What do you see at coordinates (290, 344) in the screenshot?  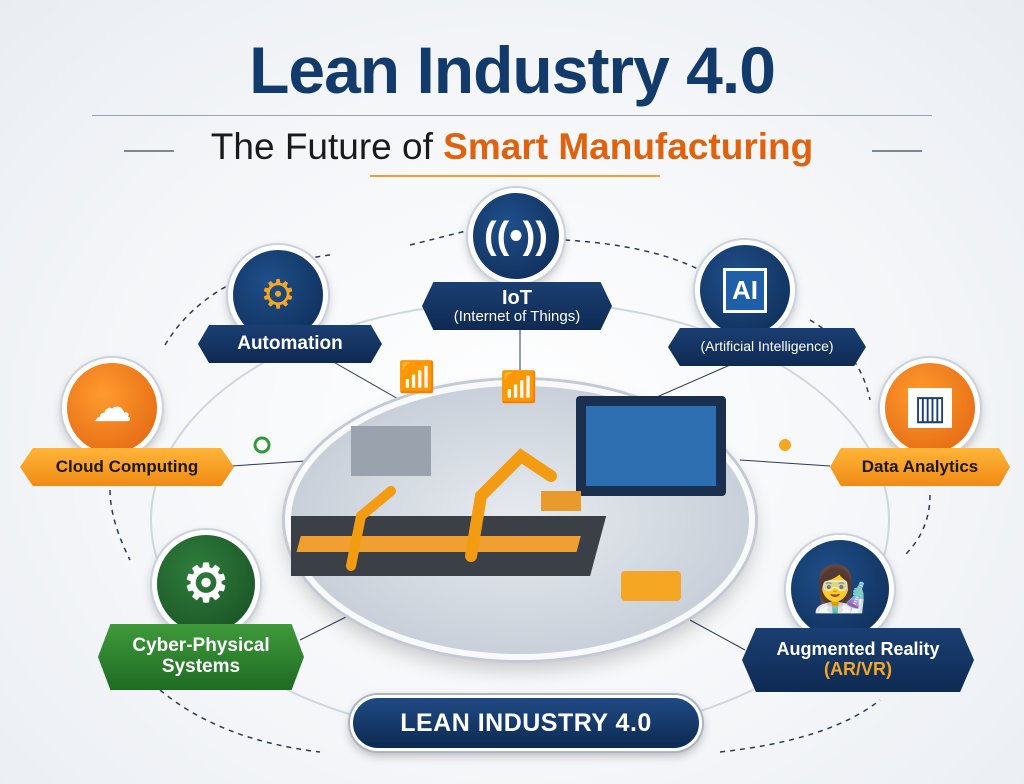 I see `automation-label: Automation` at bounding box center [290, 344].